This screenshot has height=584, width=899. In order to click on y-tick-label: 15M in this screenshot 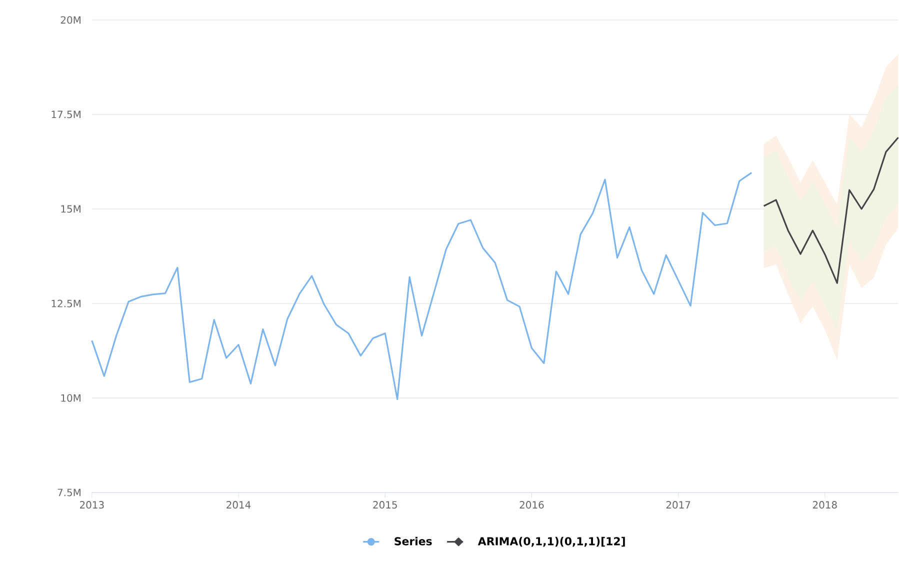, I will do `click(70, 208)`.